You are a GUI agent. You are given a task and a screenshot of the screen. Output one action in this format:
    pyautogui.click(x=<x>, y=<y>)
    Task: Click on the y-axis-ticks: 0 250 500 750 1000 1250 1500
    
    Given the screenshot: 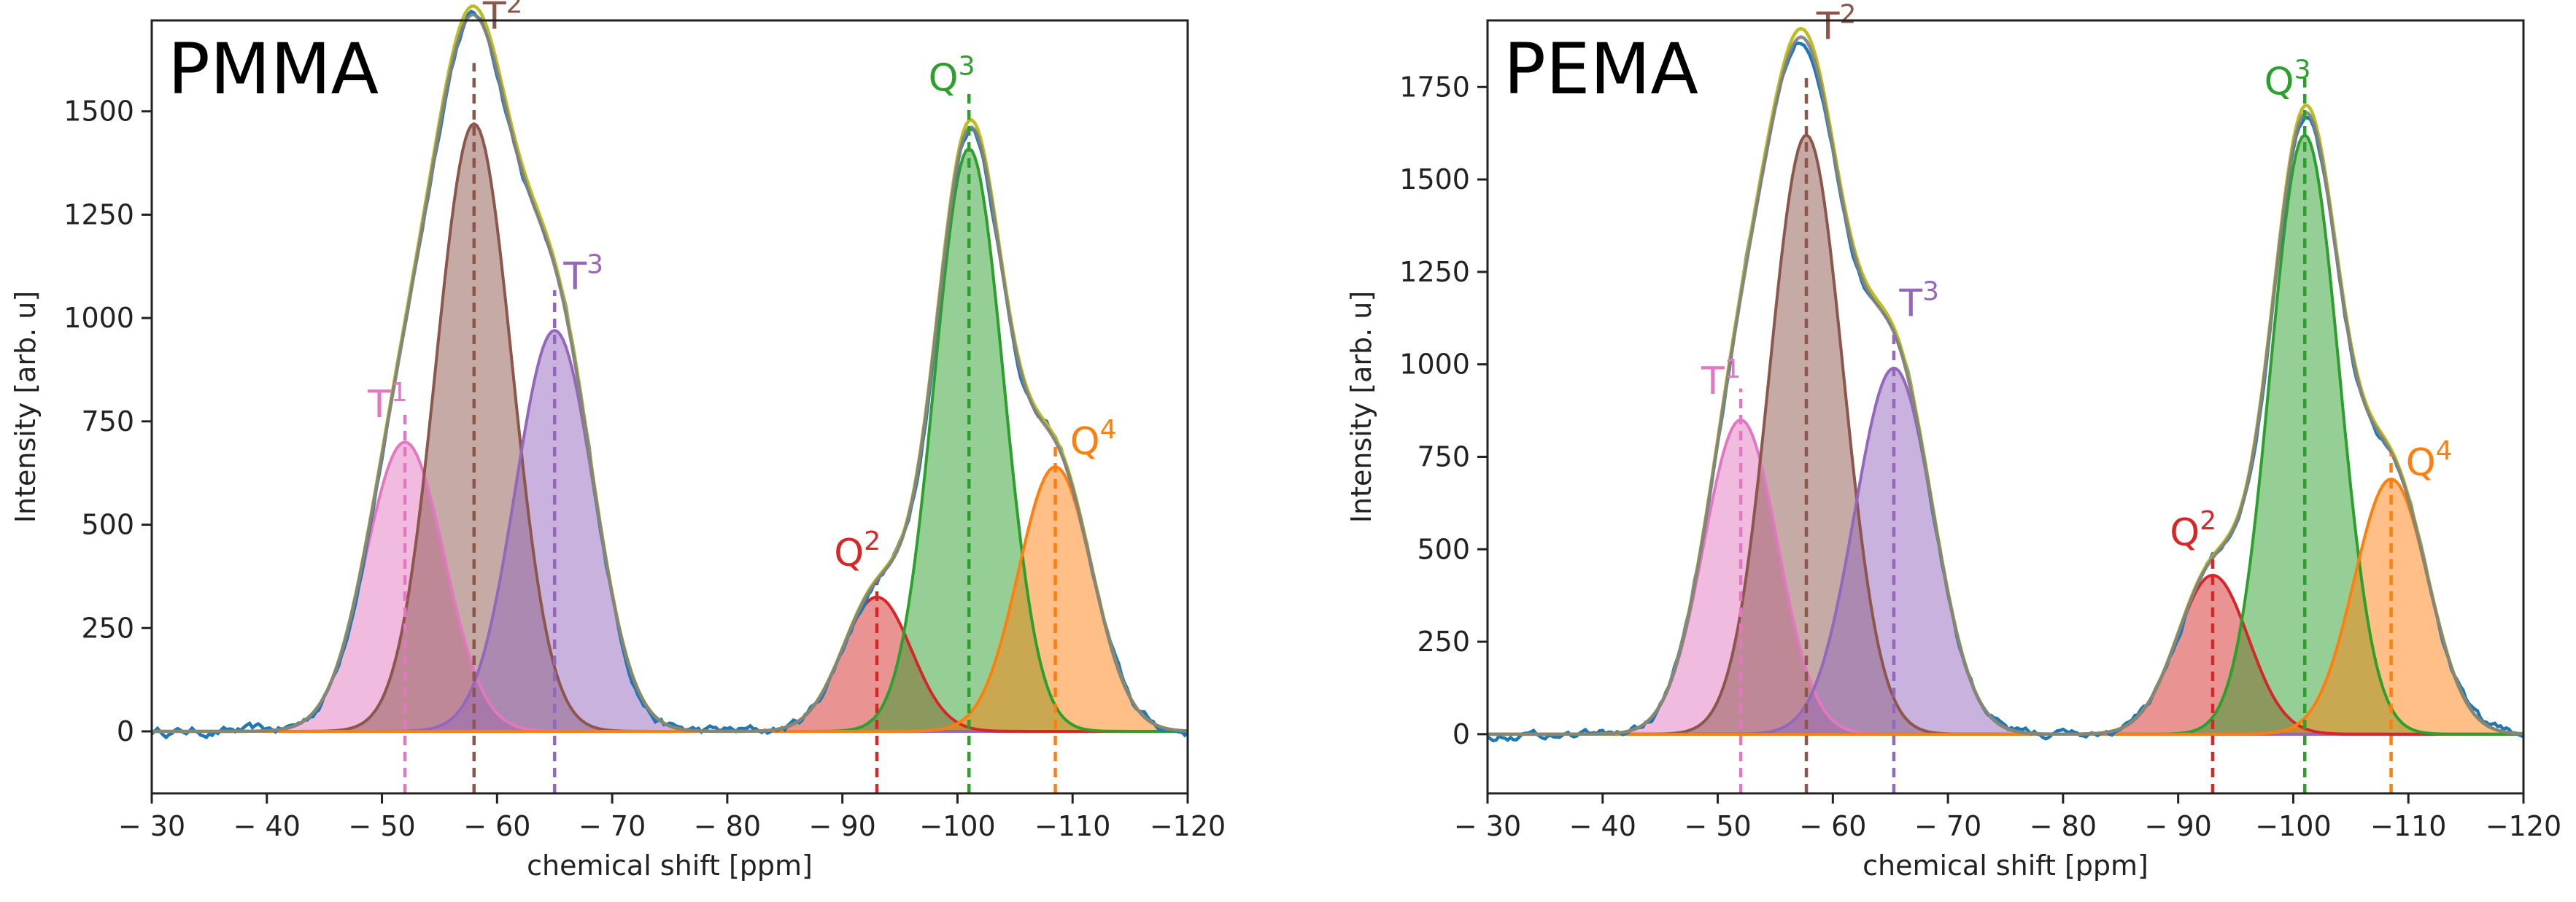 What is the action you would take?
    pyautogui.click(x=107, y=421)
    